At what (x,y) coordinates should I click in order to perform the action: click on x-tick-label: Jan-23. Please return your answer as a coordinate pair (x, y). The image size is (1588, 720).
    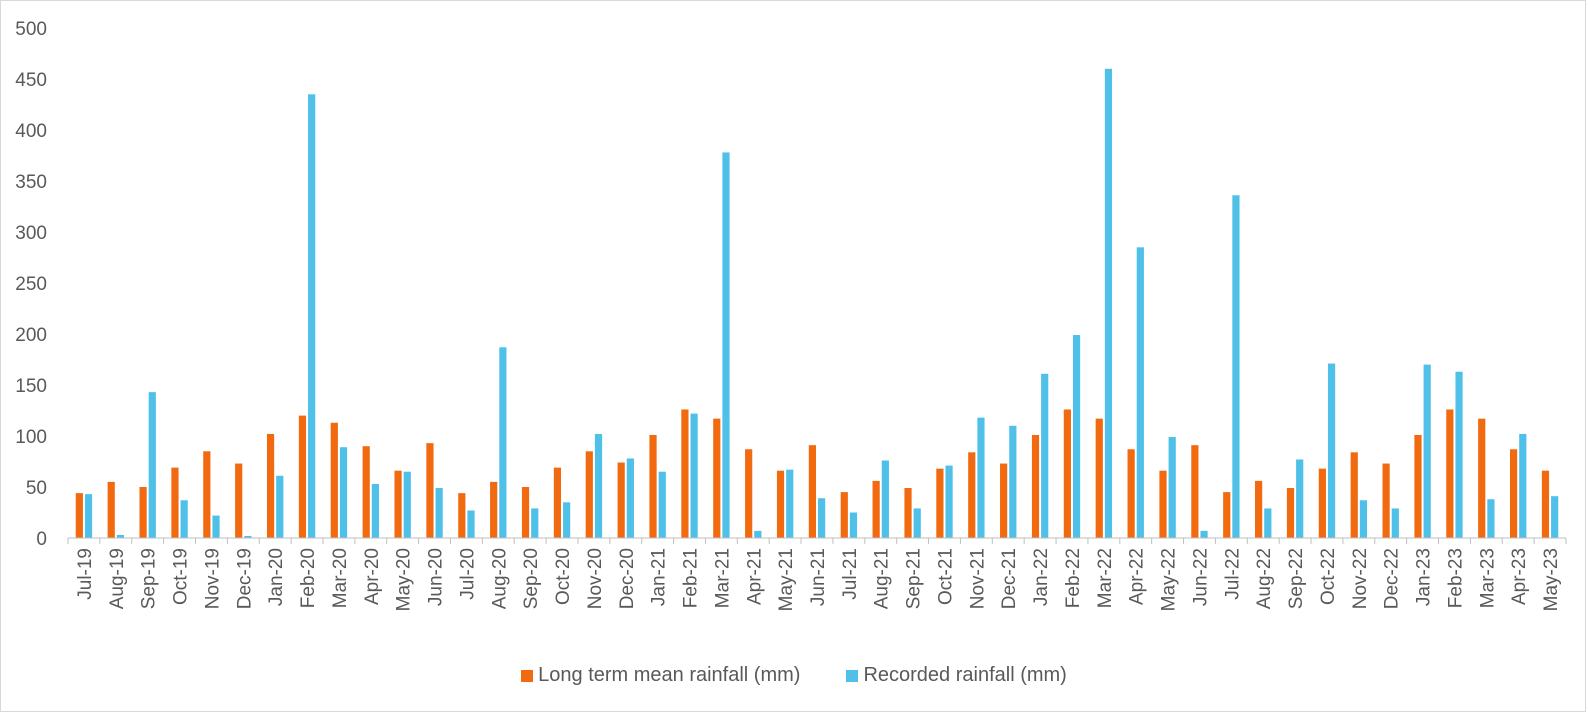
    Looking at the image, I should click on (1424, 577).